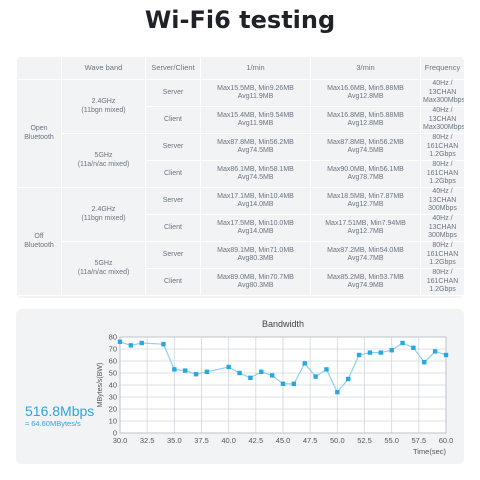 Image resolution: width=480 pixels, height=480 pixels. What do you see at coordinates (446, 440) in the screenshot?
I see `x-tick-label: 60.0` at bounding box center [446, 440].